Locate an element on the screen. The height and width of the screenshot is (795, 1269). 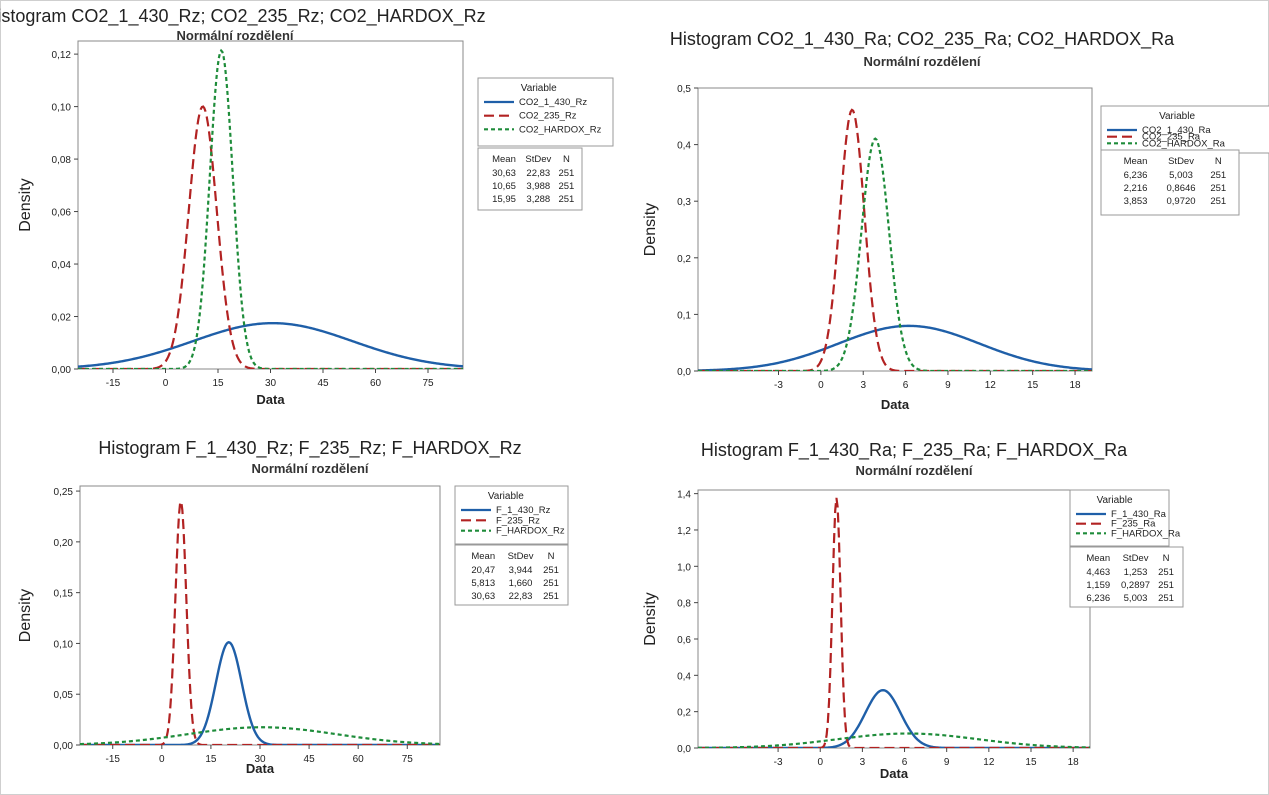
stats-cell: 0,2897 is located at coordinates (1135, 585).